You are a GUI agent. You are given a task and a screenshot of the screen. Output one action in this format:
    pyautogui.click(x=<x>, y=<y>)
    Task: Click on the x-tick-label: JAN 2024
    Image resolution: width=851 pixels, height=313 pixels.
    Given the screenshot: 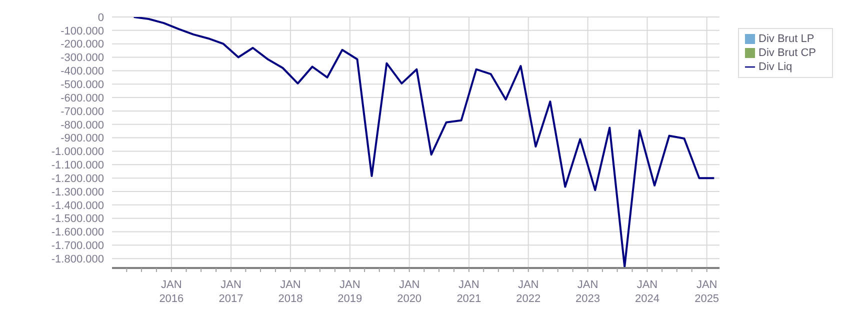 What is the action you would take?
    pyautogui.click(x=647, y=292)
    